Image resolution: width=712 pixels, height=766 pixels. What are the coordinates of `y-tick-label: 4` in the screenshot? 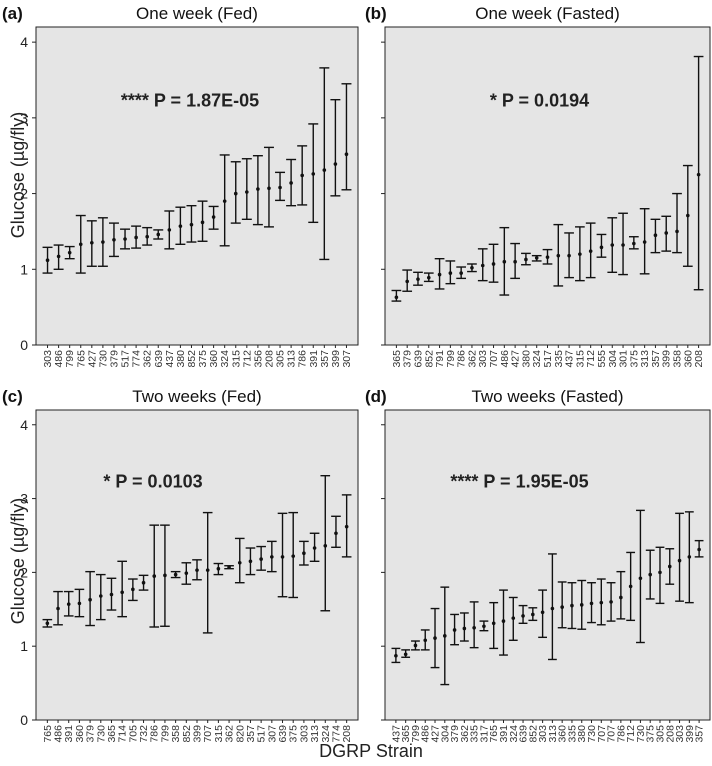 It's located at (24, 425).